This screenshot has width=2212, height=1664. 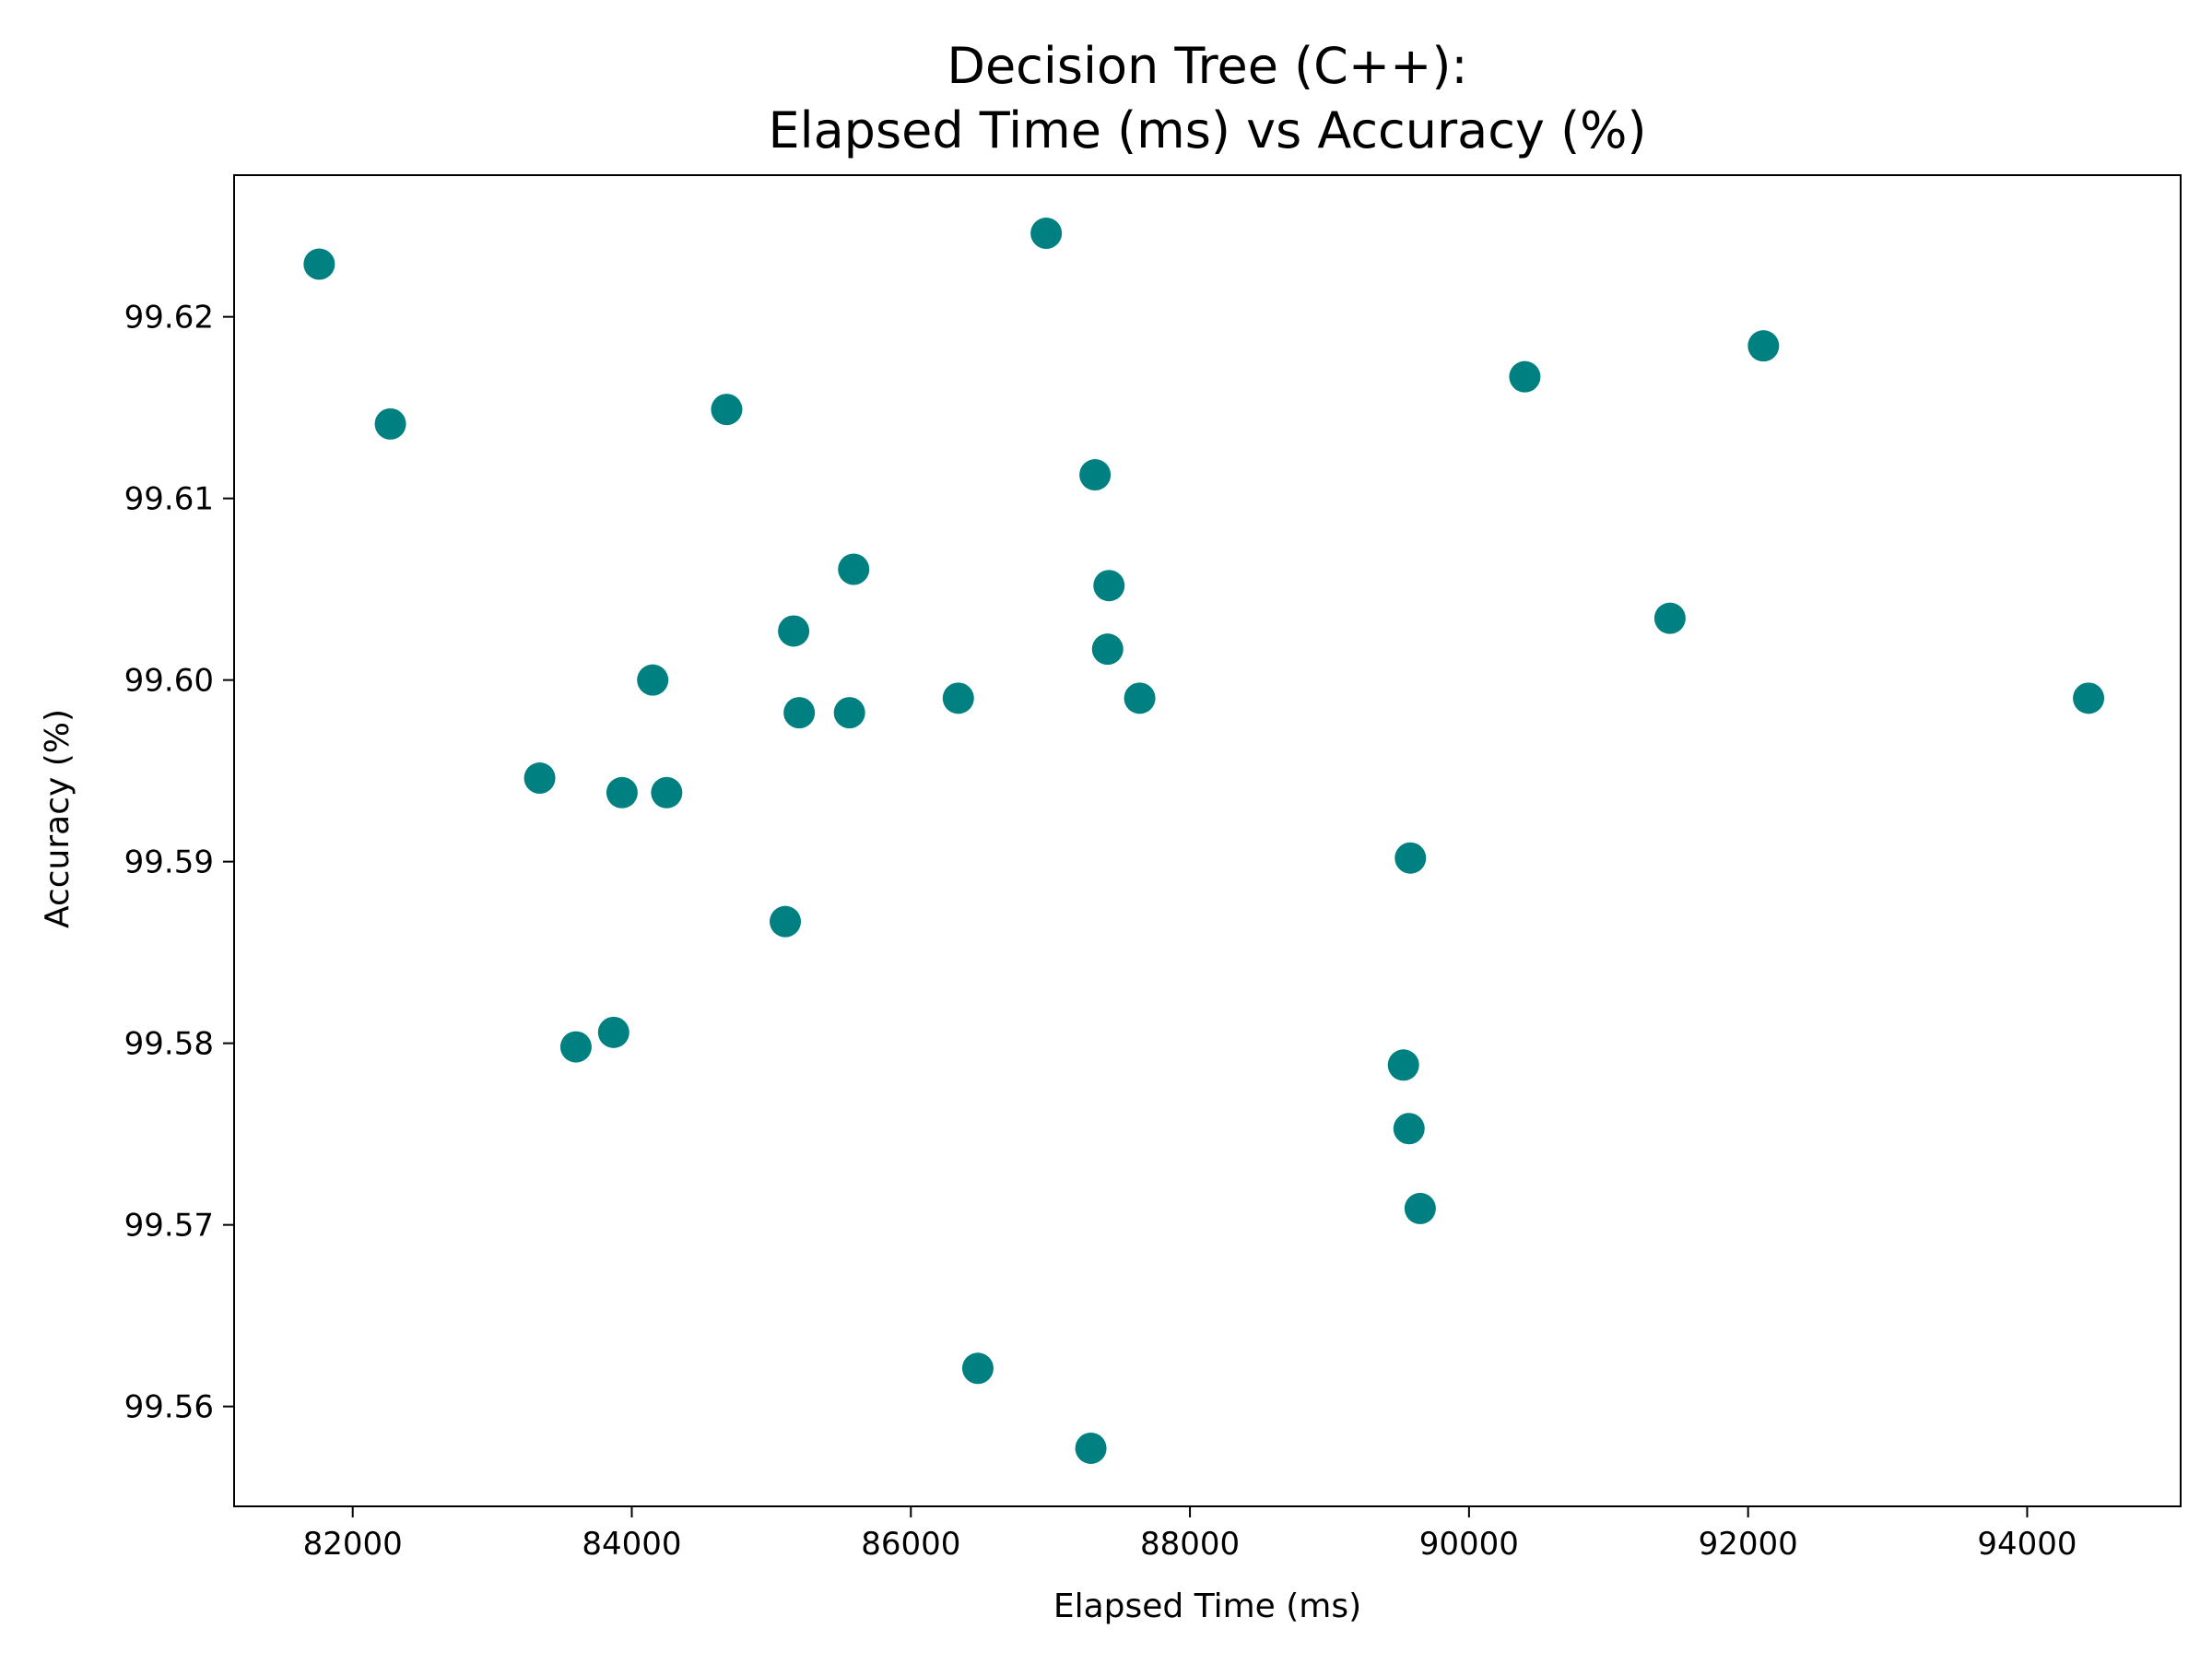 I want to click on chart-title-line-1: Decision Tree (C++):, so click(x=1207, y=66).